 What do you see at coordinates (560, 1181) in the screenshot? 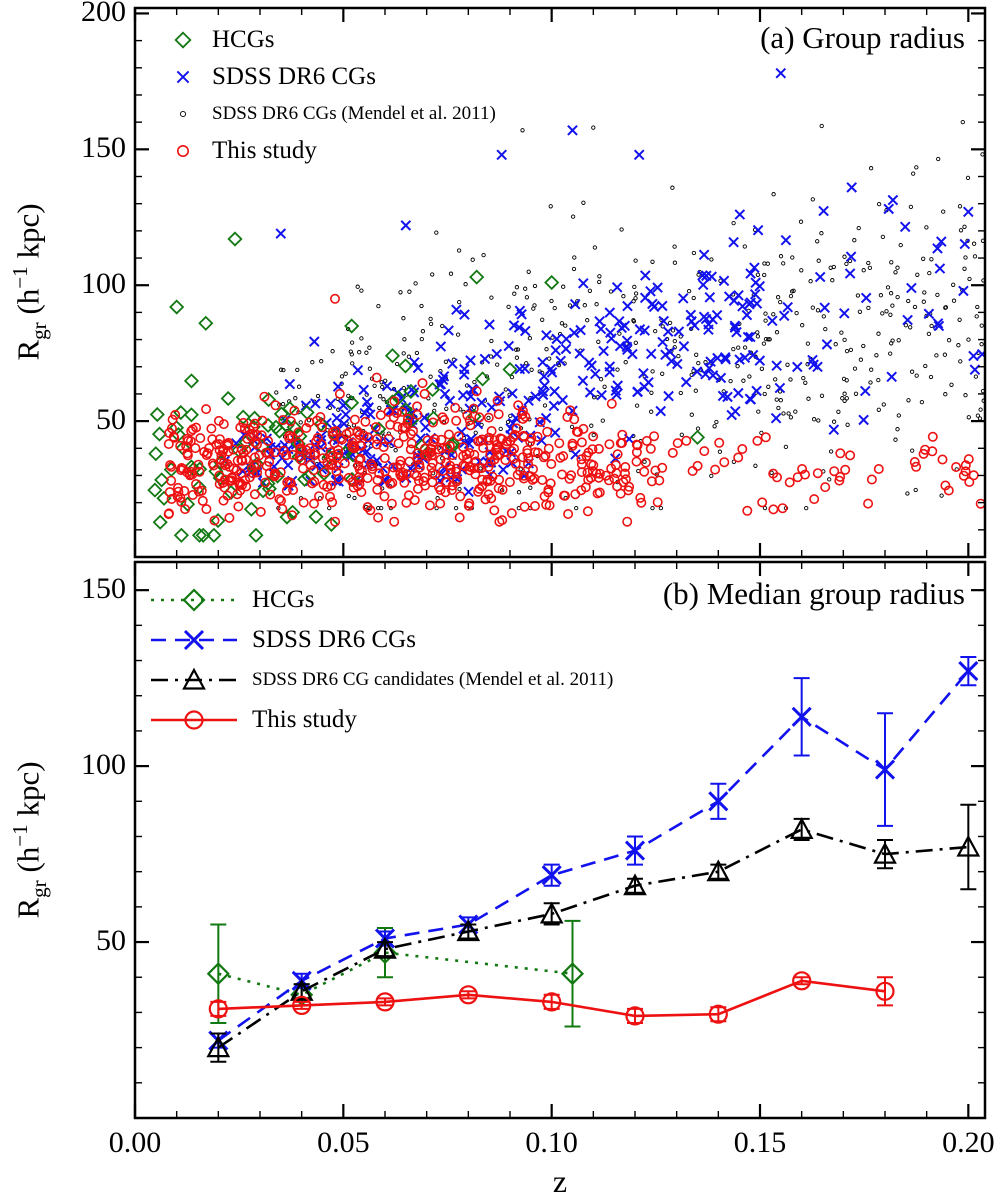
I see `x-axis-label: z` at bounding box center [560, 1181].